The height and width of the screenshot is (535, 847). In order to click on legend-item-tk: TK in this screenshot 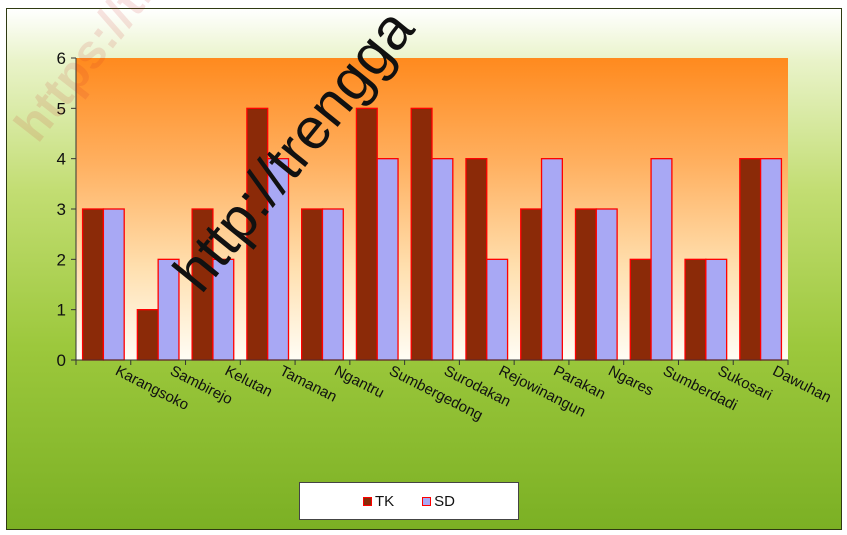, I will do `click(378, 501)`.